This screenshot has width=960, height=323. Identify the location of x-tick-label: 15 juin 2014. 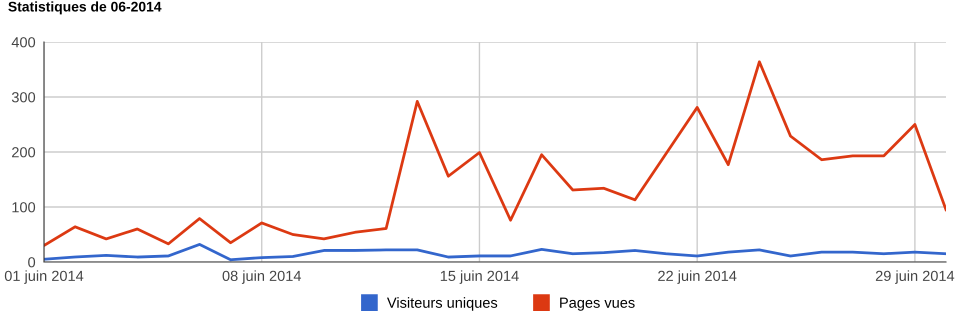
(479, 277).